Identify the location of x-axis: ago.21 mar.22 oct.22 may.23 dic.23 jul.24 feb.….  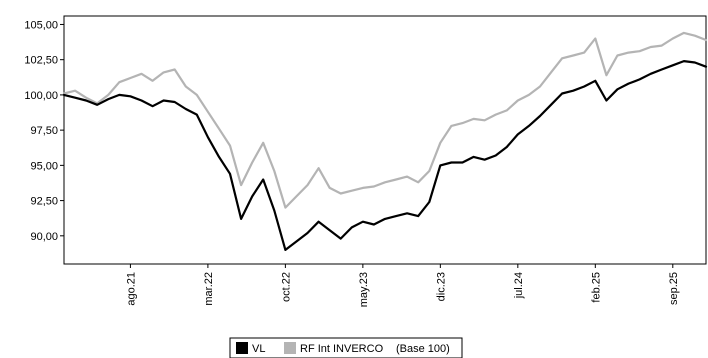
(402, 285).